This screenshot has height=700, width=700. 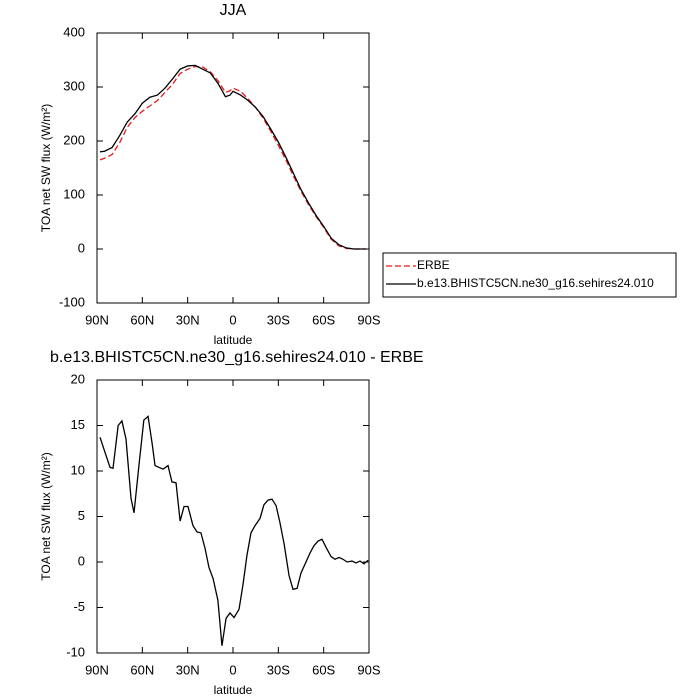 I want to click on y-tick-label: -100, so click(x=72, y=301).